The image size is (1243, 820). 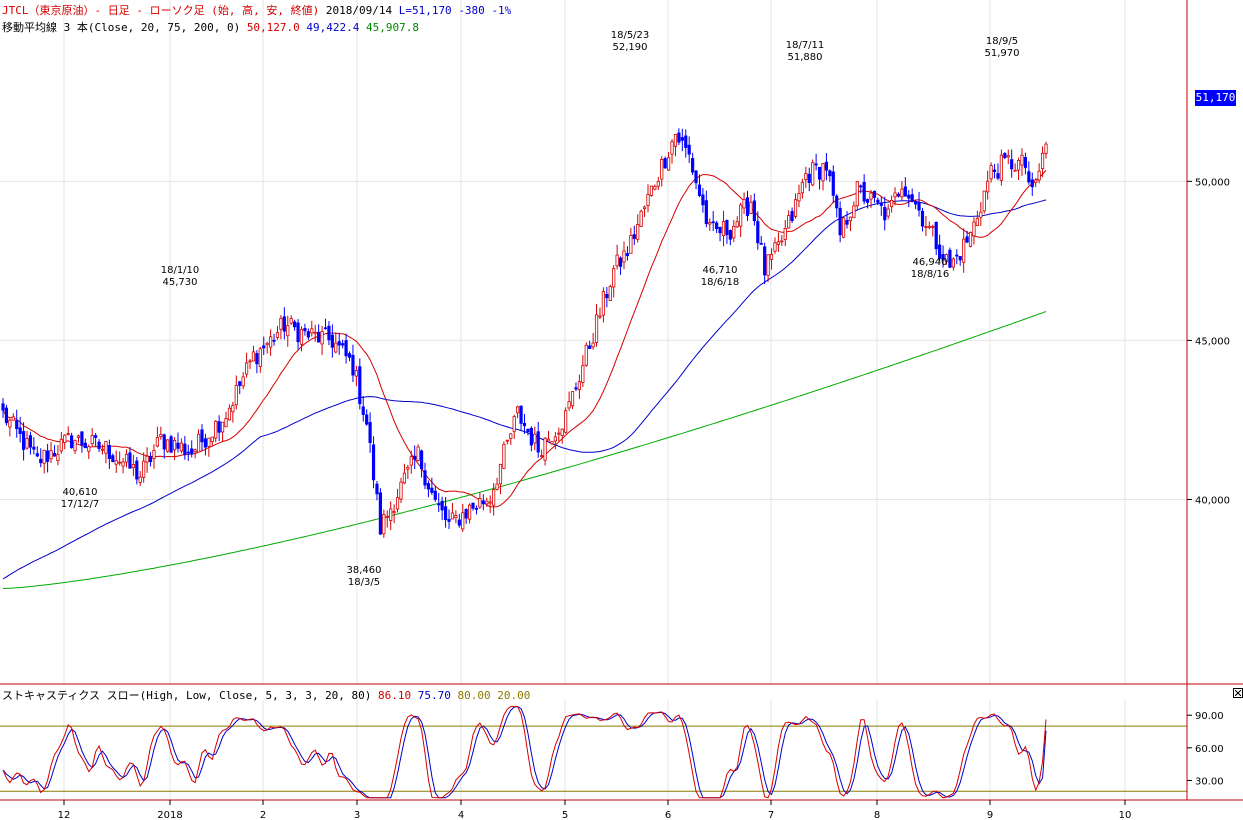 What do you see at coordinates (1238, 693) in the screenshot?
I see `close-icon` at bounding box center [1238, 693].